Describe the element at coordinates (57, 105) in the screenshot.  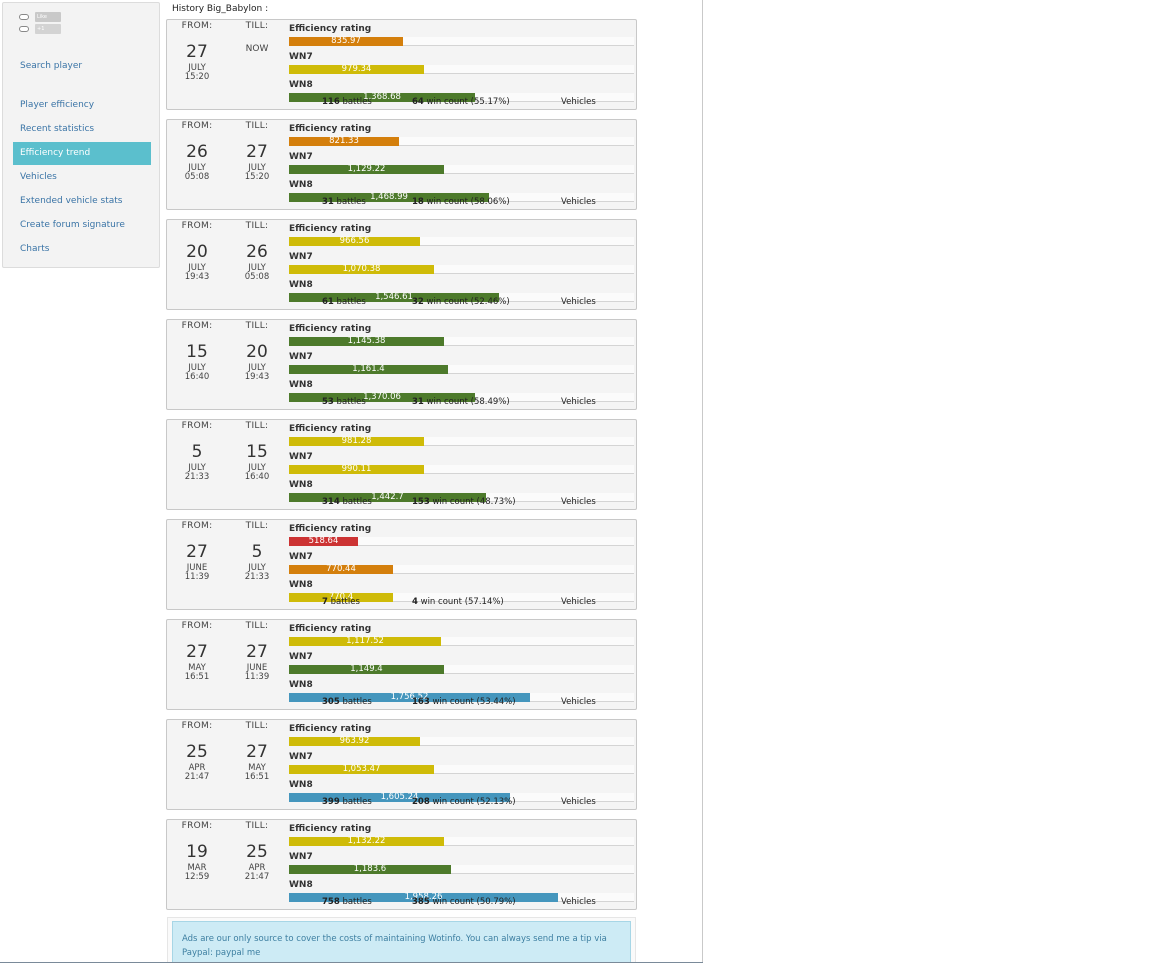
I see `sidebar-item-player-efficiency: Player efficiency` at that location.